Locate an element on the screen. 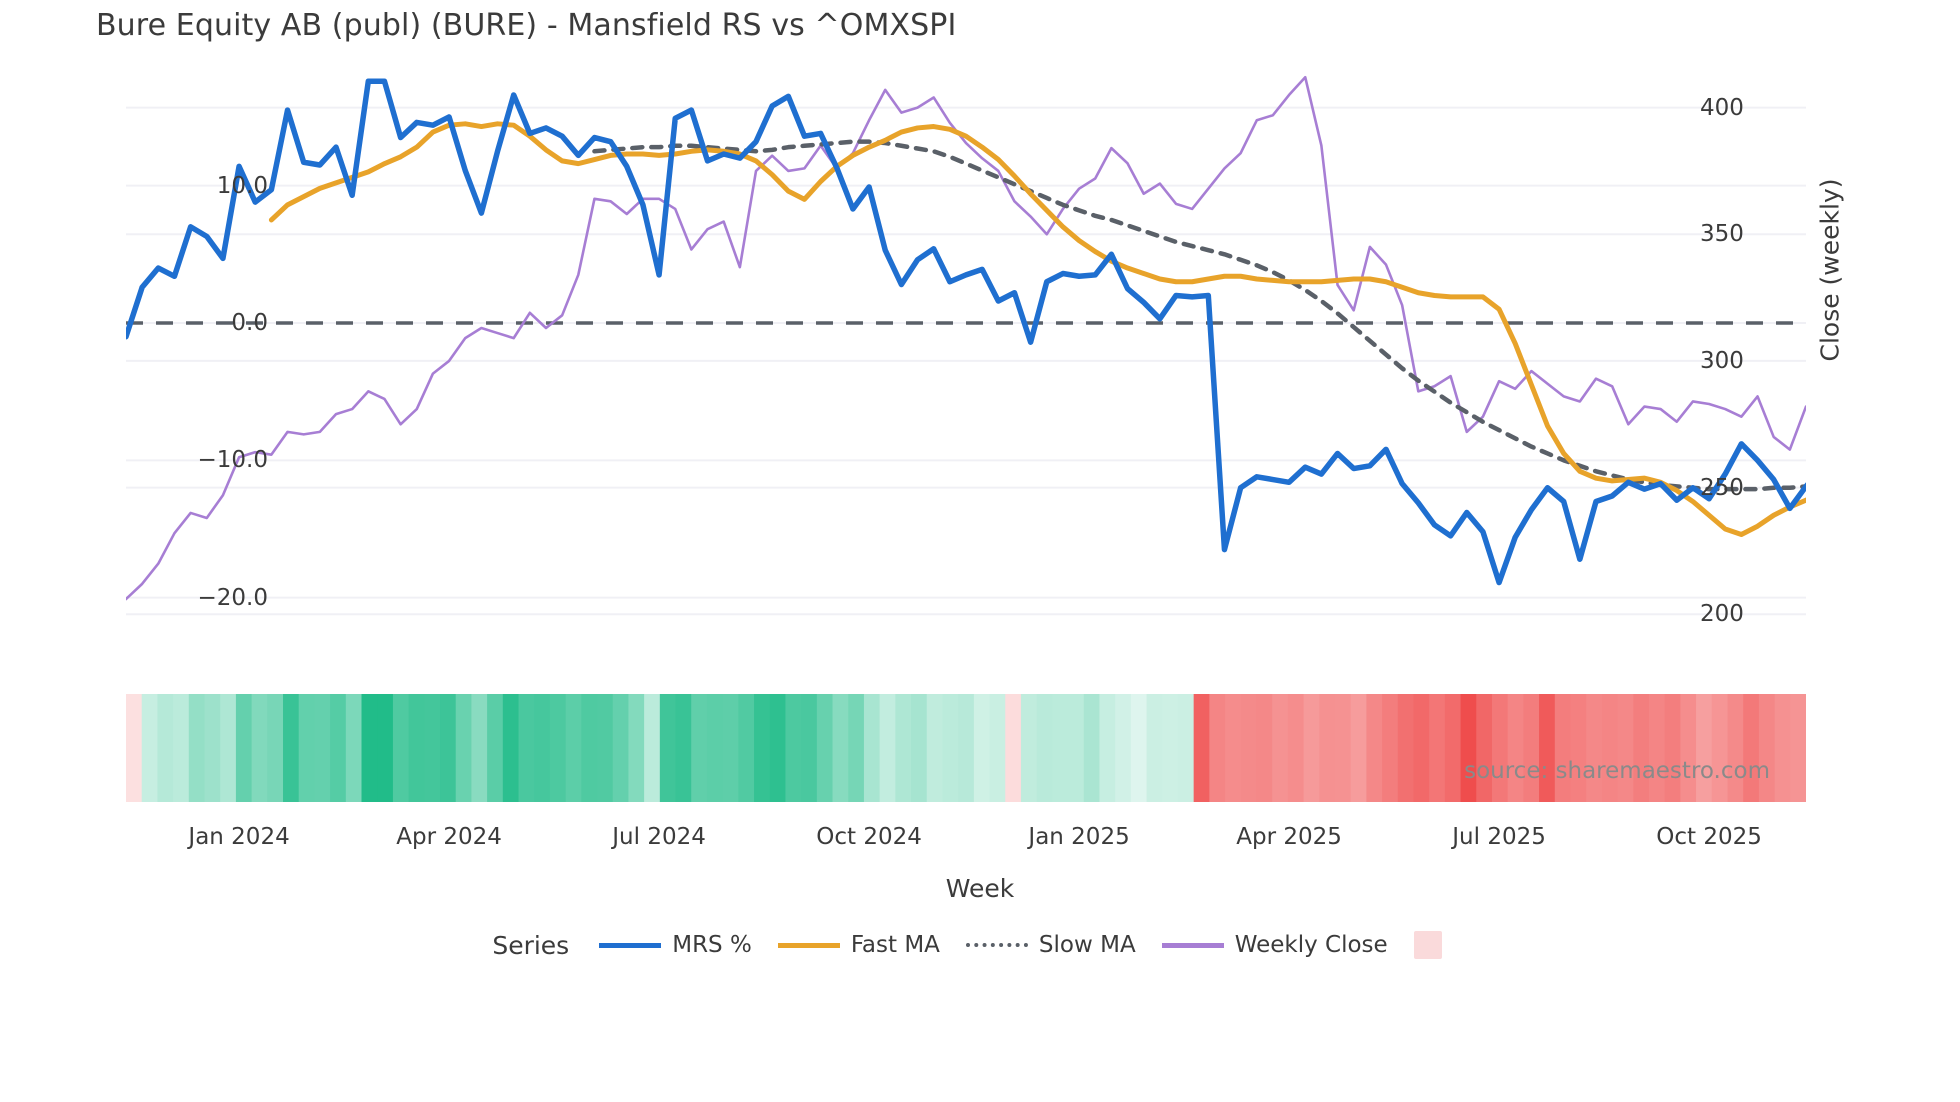  chart-legend: Series MRS % Fast MA Slow MA Weekly Close is located at coordinates (980, 945).